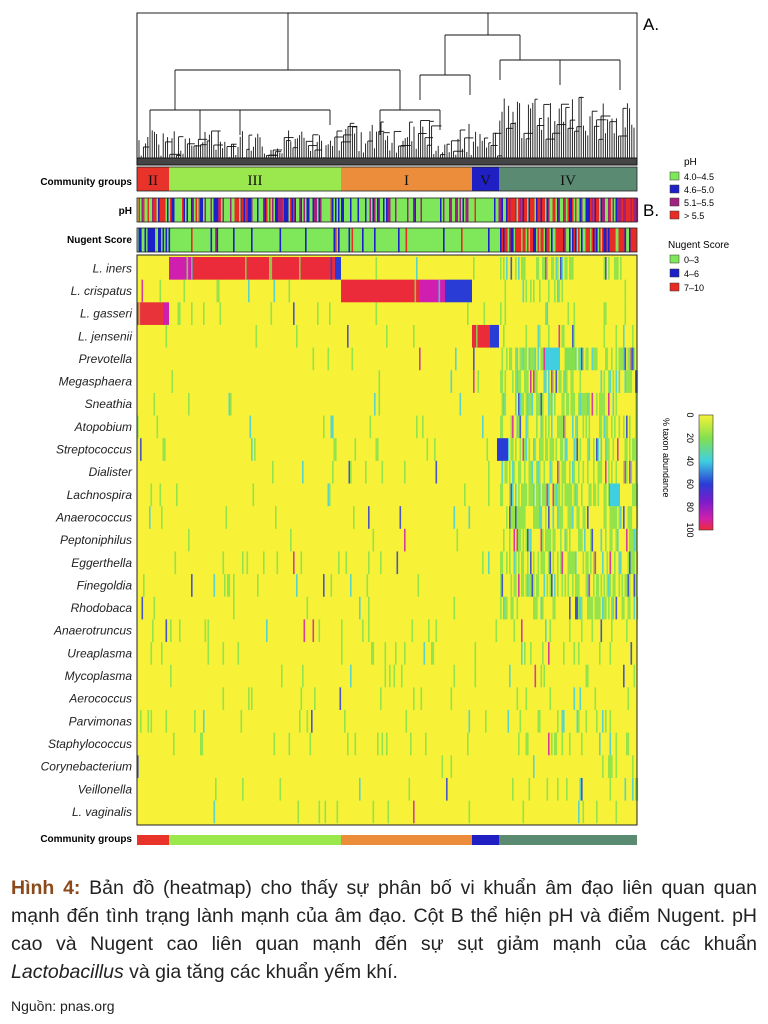 This screenshot has height=1024, width=768. I want to click on taxon-label: L. crispatus, so click(101, 291).